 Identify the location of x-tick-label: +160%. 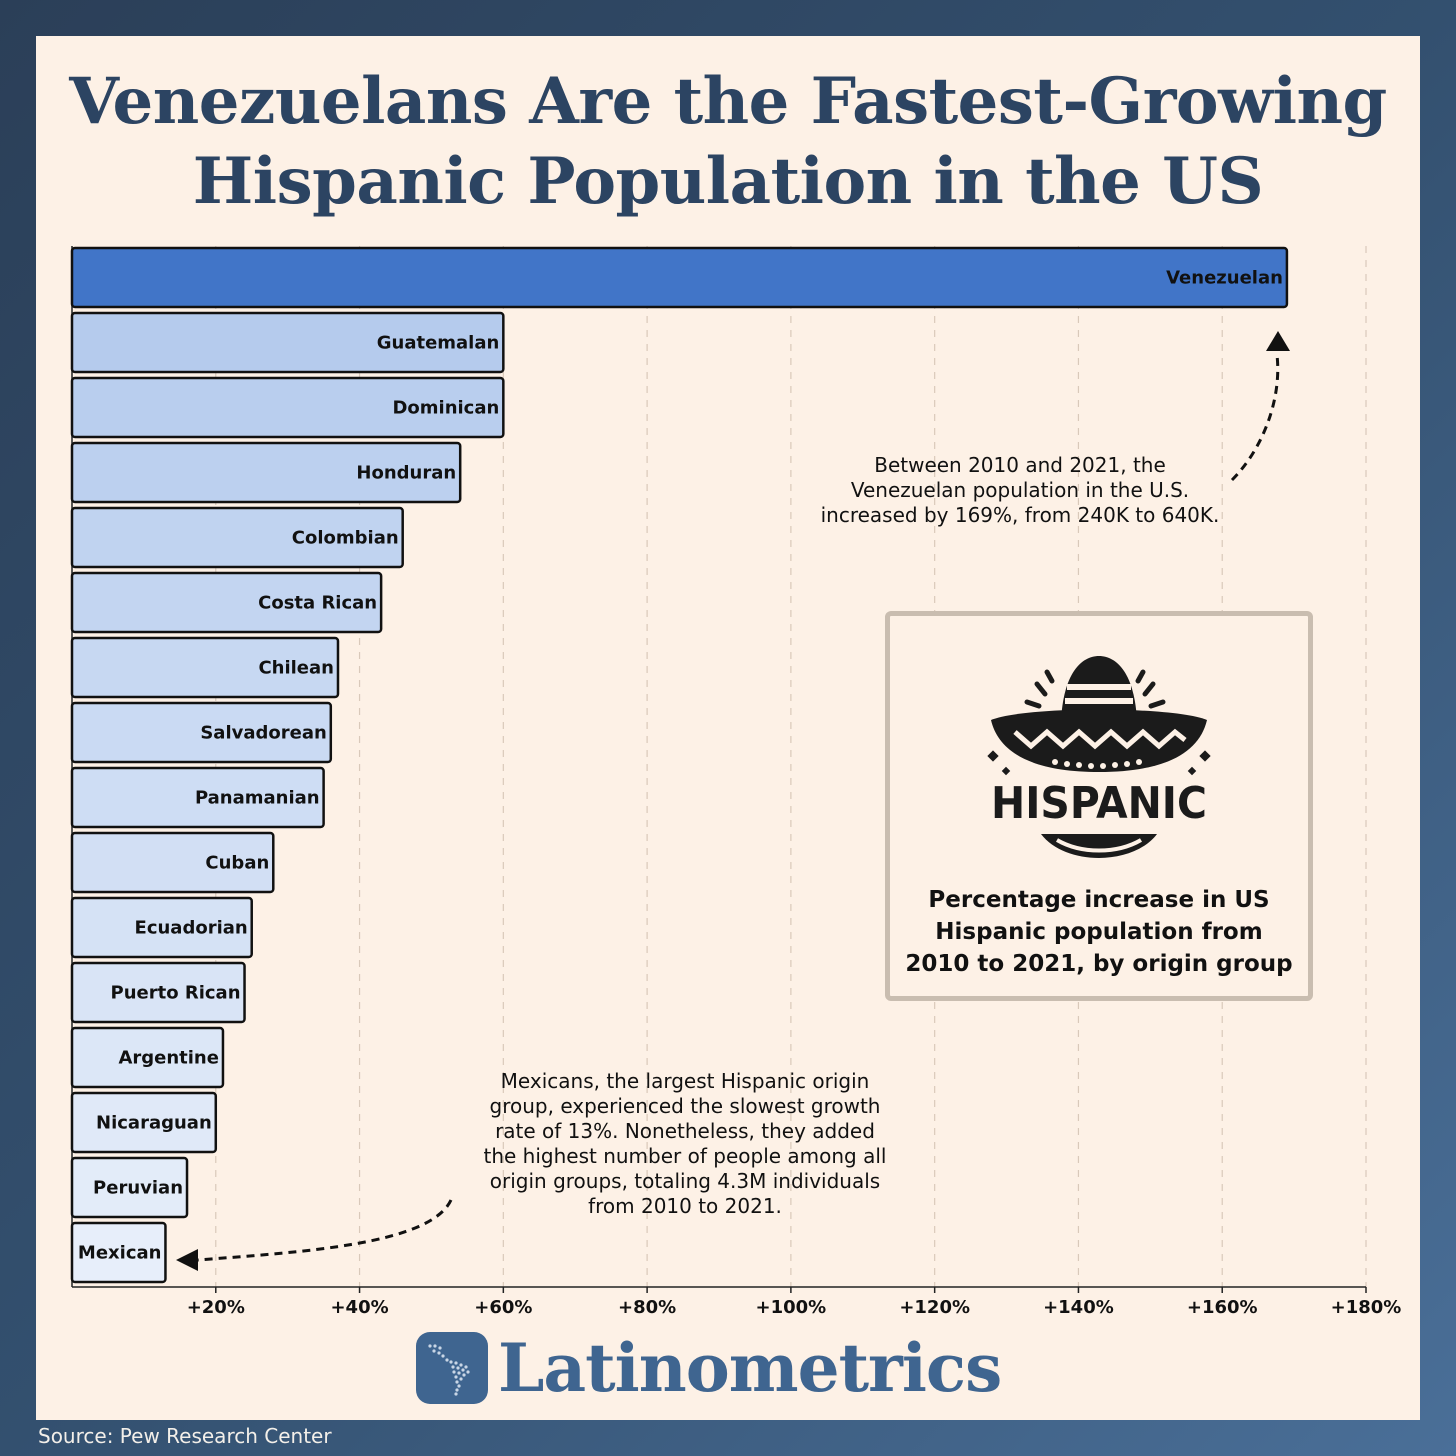
(1222, 1307).